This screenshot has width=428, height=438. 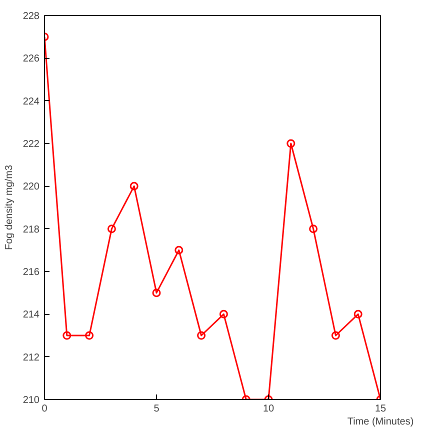 What do you see at coordinates (268, 409) in the screenshot?
I see `x-tick-label: 10` at bounding box center [268, 409].